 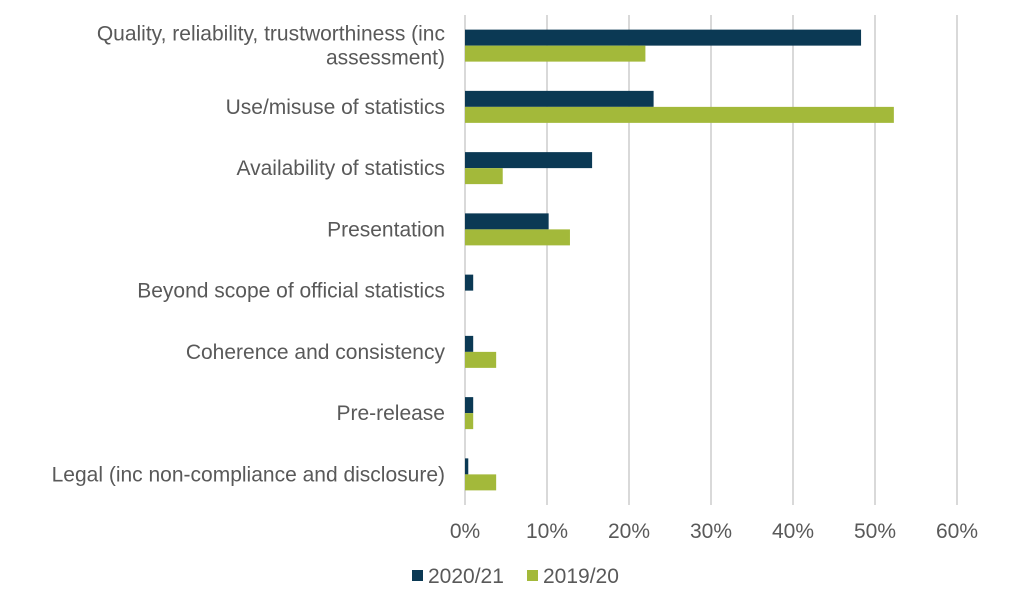 I want to click on x-tick-label: 60%, so click(x=957, y=531).